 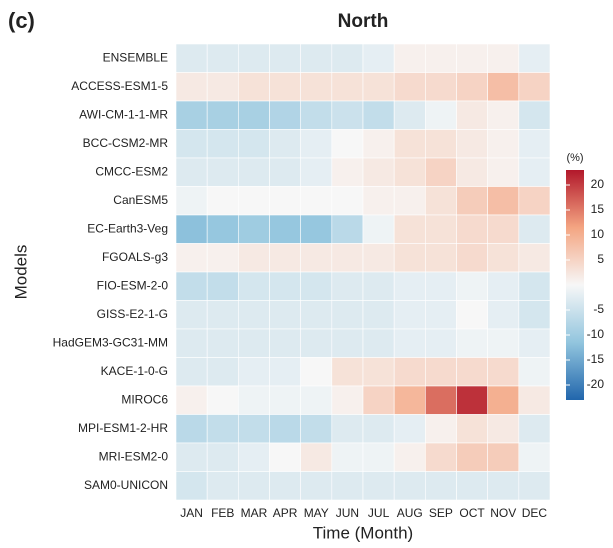 What do you see at coordinates (598, 234) in the screenshot?
I see `colorbar-tick-label: 10` at bounding box center [598, 234].